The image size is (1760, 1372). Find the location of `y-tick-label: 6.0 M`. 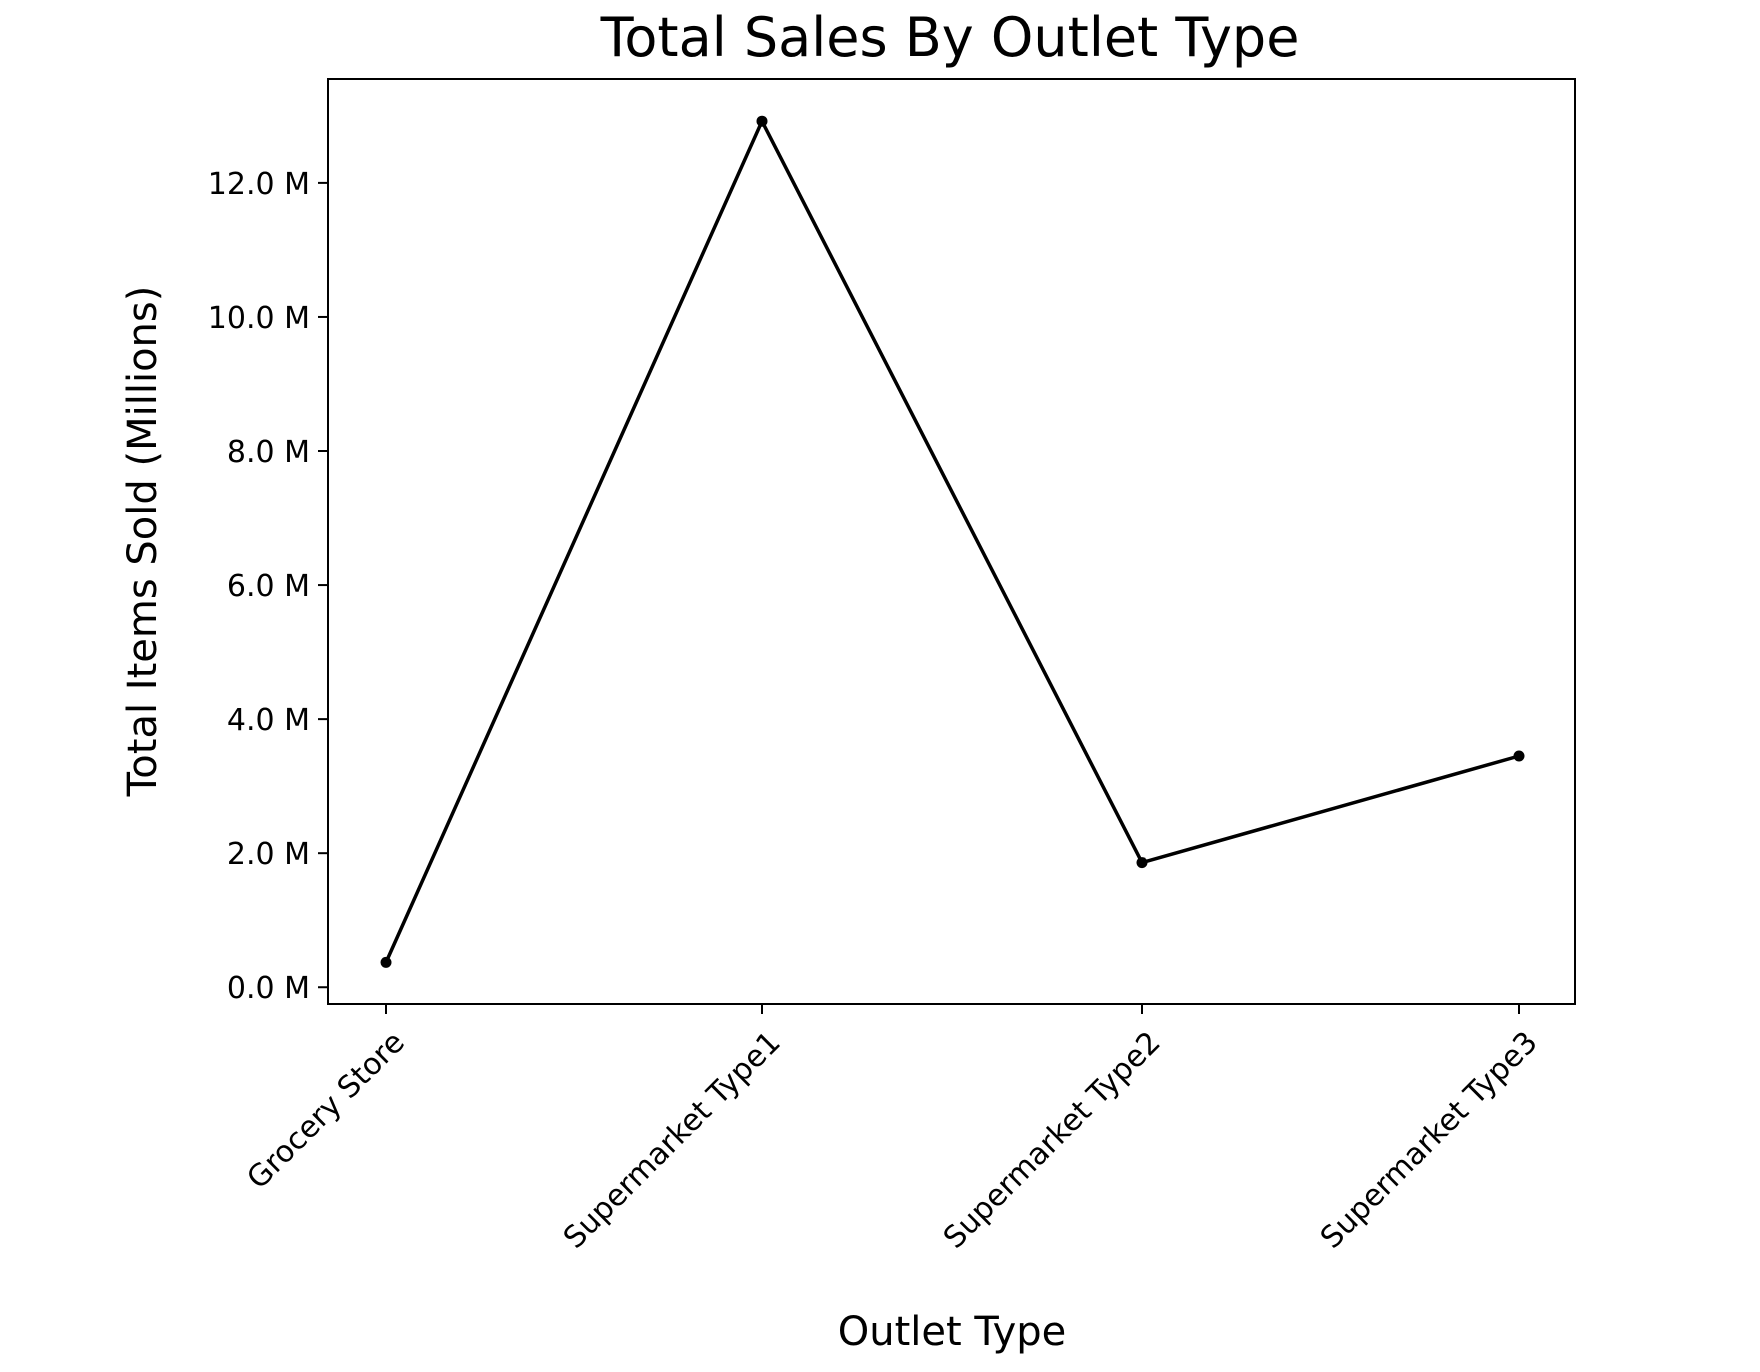

y-tick-label: 6.0 M is located at coordinates (268, 586).